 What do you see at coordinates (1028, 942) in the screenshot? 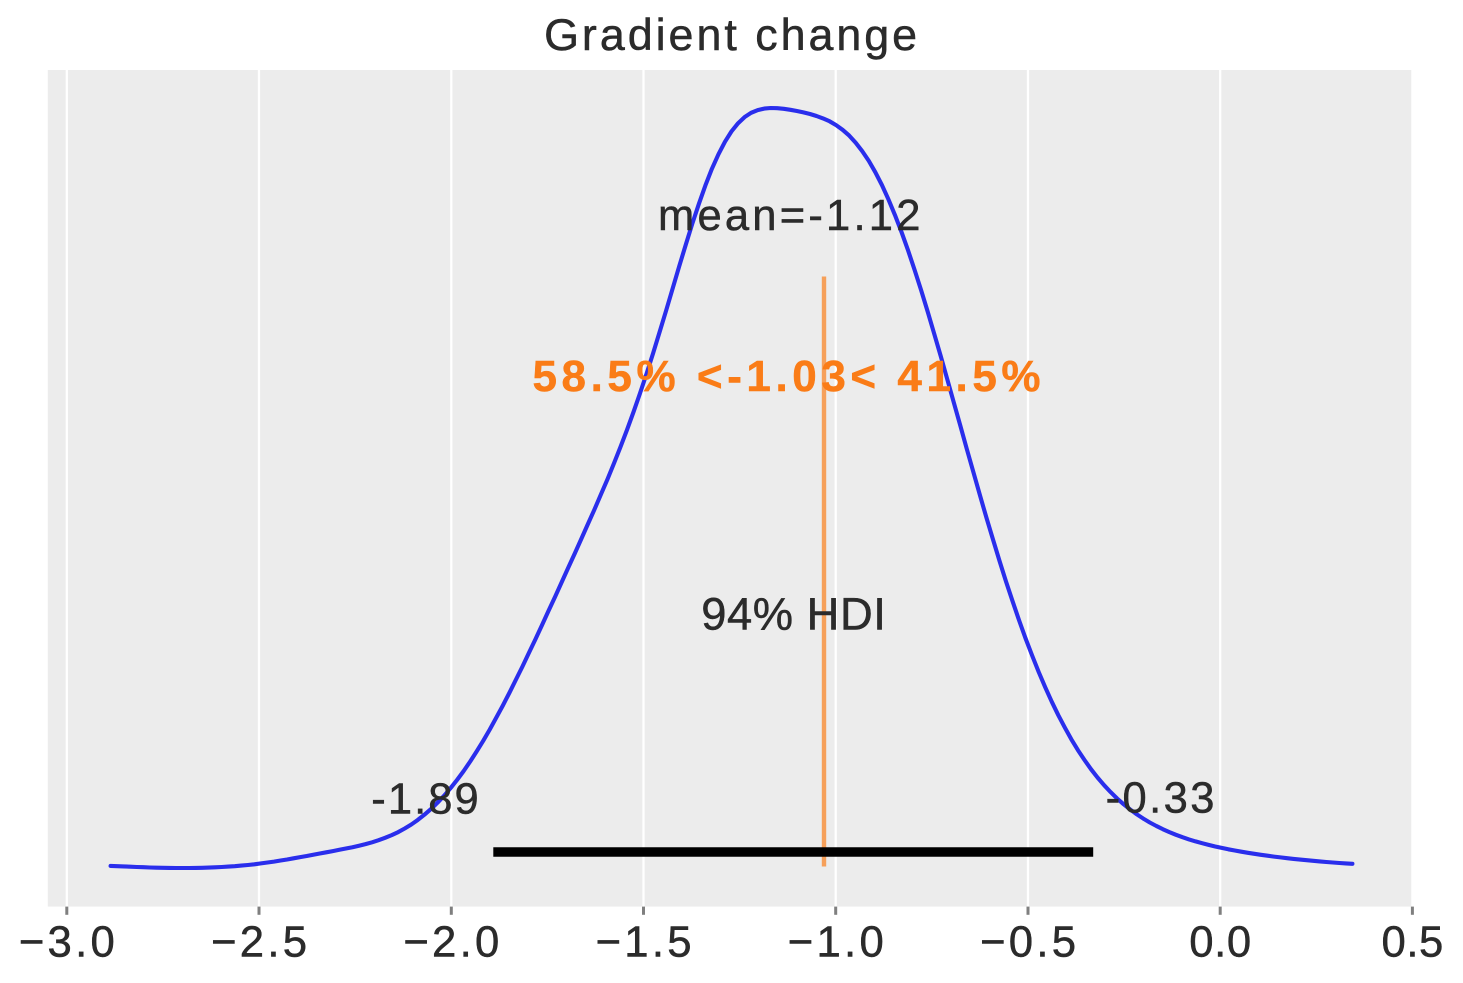
I see `svg-text: −0.5` at bounding box center [1028, 942].